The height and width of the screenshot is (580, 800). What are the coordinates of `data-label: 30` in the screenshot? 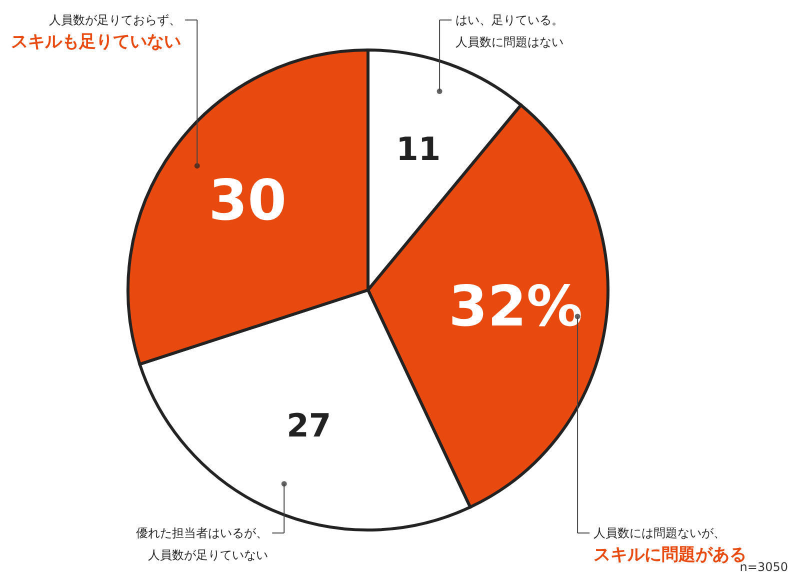 It's located at (247, 201).